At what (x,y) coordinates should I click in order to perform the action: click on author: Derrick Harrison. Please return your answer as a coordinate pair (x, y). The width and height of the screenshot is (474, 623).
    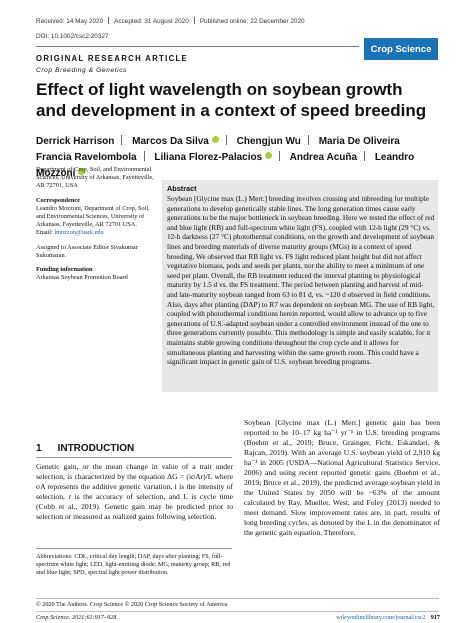
    Looking at the image, I should click on (75, 141).